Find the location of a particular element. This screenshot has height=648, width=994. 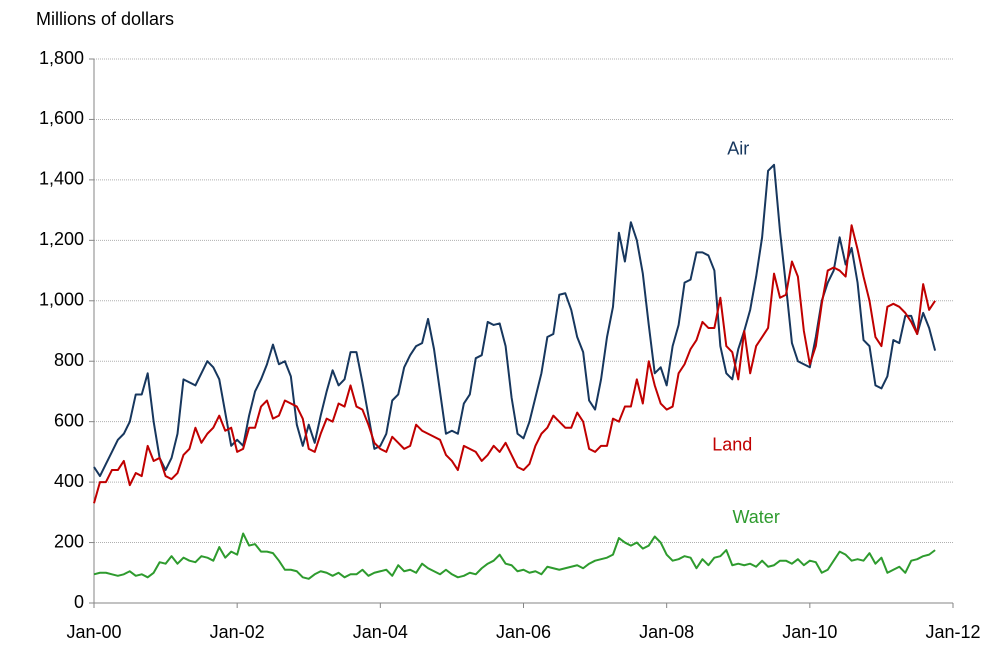

x-tick-label: Jan-08 is located at coordinates (666, 632).